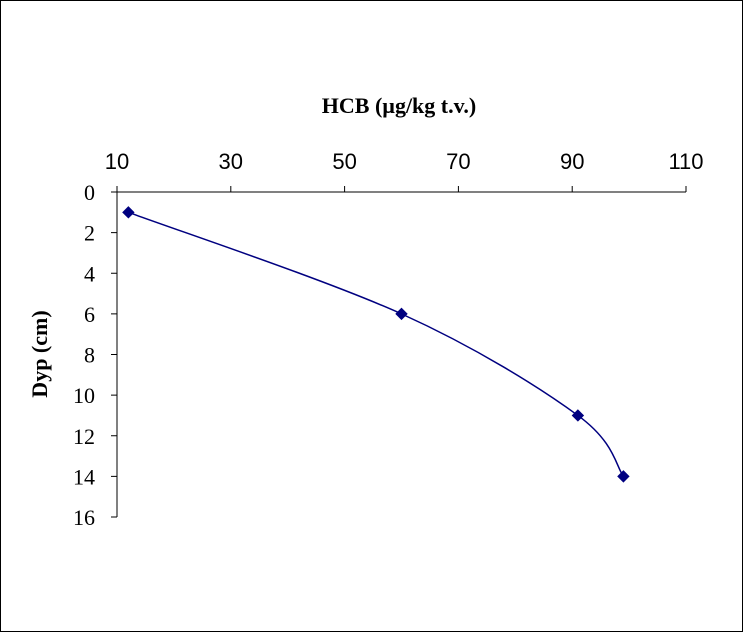 This screenshot has width=743, height=632. Describe the element at coordinates (231, 161) in the screenshot. I see `x-tick-label: 30` at that location.